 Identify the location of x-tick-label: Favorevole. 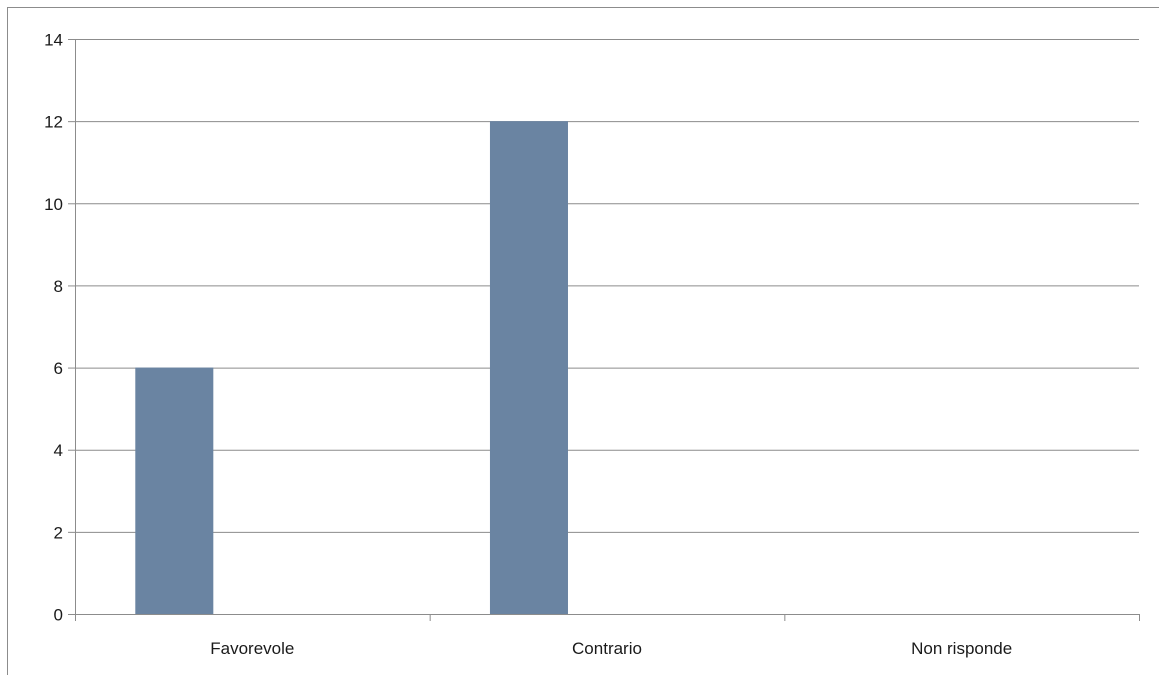
(252, 648).